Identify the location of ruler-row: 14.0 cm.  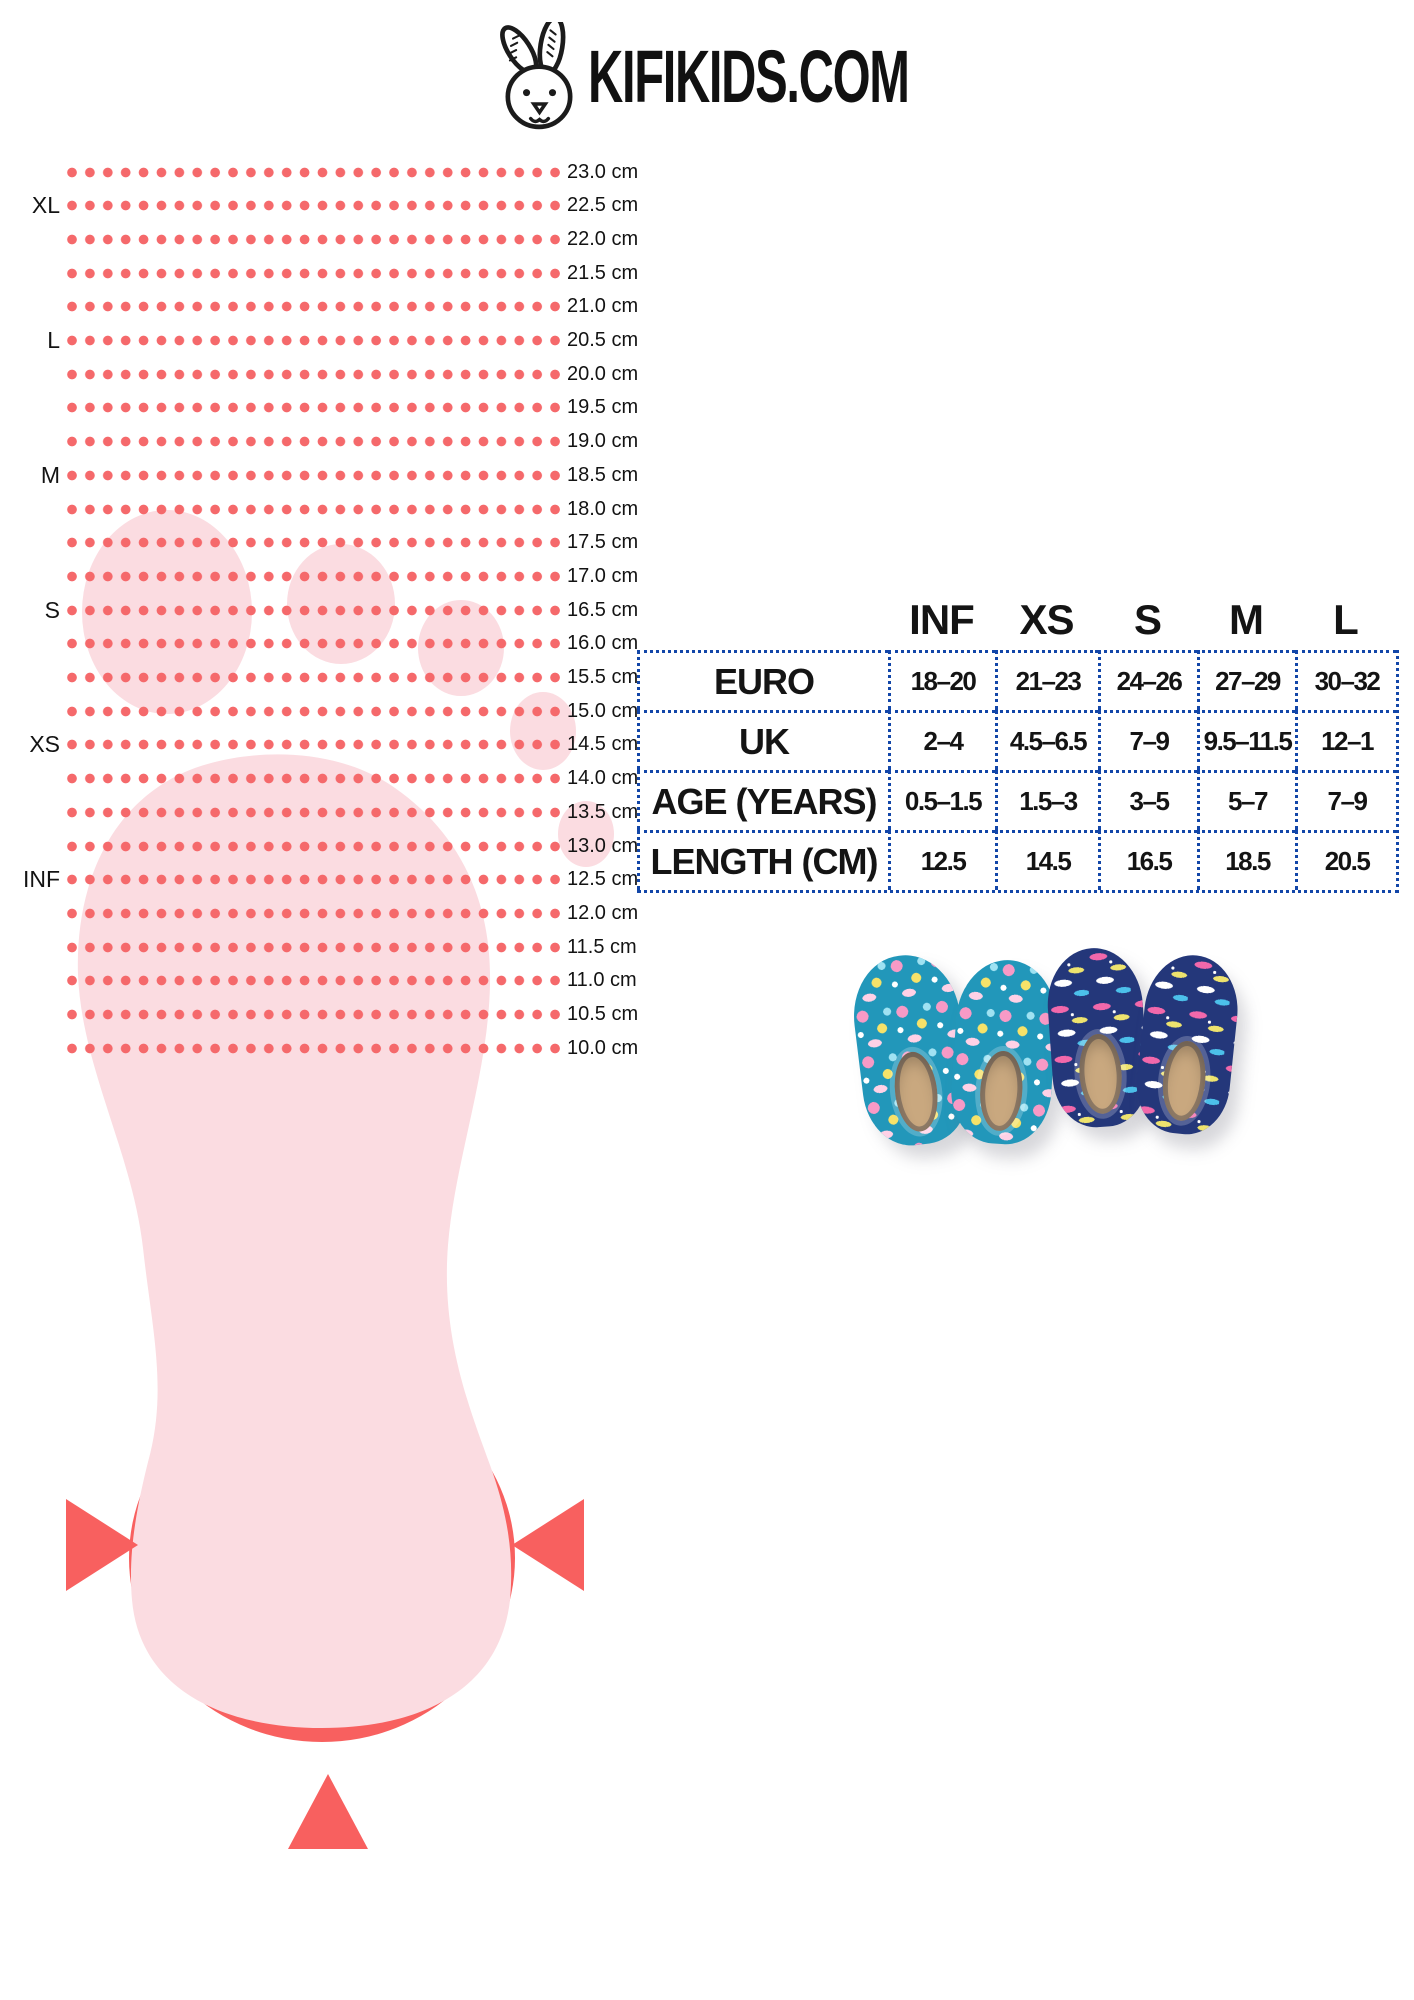
(351, 779).